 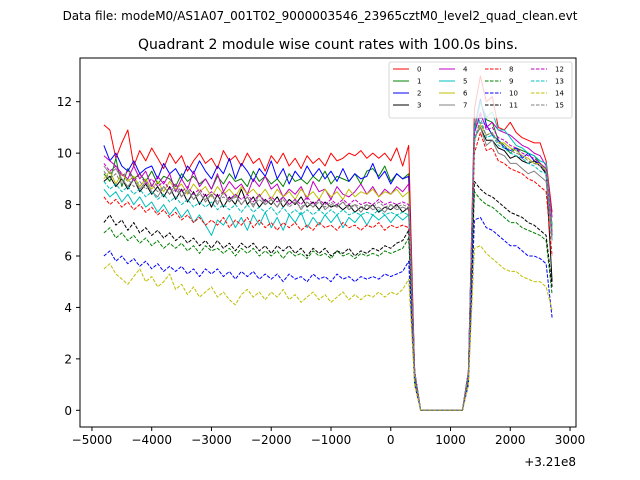 I want to click on x-tick-label: −4000, so click(x=151, y=440).